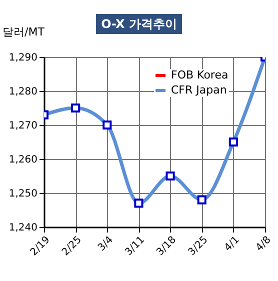  Describe the element at coordinates (199, 90) in the screenshot. I see `legend-label: CFR Japan` at that location.